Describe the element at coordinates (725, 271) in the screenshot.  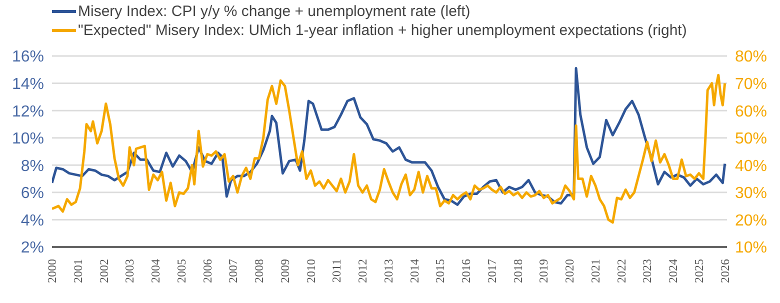
I see `x-tick-label: 2026` at that location.